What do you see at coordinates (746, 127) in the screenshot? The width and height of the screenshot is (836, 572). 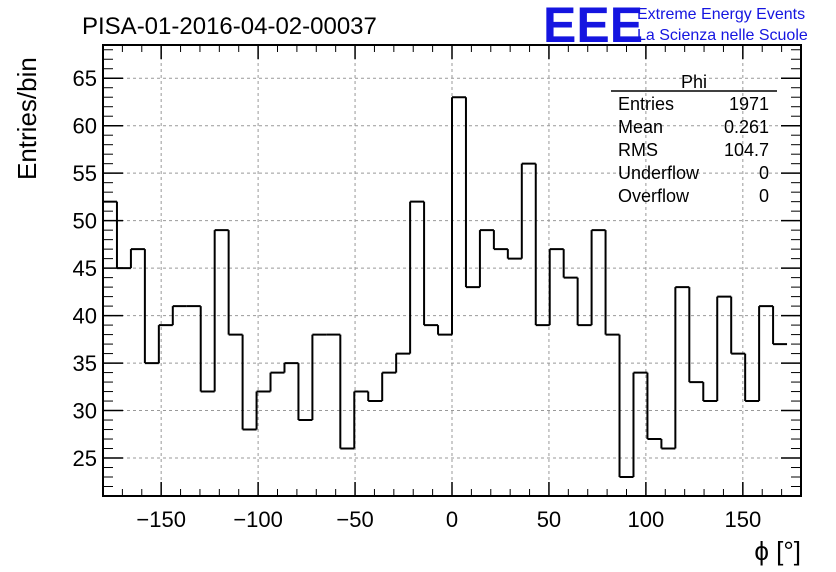 I see `stats-row-value: 0.261` at bounding box center [746, 127].